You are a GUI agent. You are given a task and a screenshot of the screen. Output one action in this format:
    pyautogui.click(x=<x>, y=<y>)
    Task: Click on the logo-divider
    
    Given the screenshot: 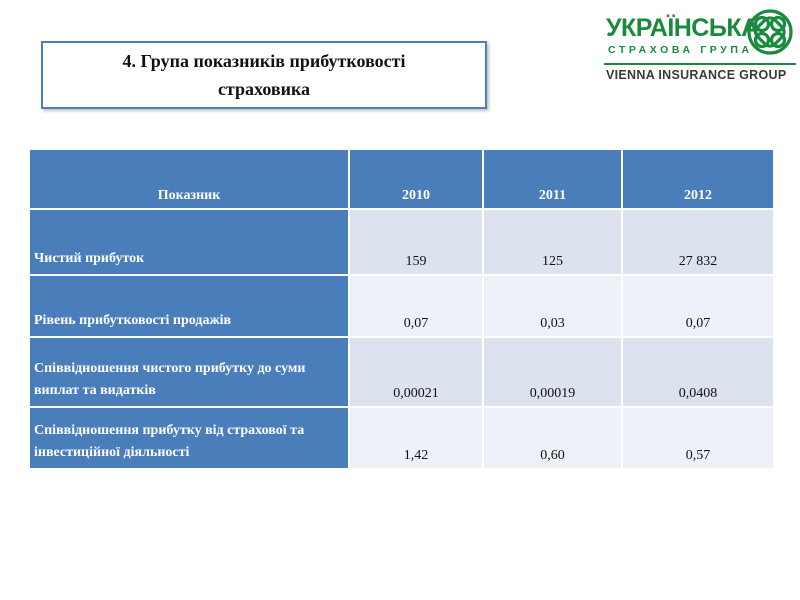 What is the action you would take?
    pyautogui.click(x=700, y=64)
    